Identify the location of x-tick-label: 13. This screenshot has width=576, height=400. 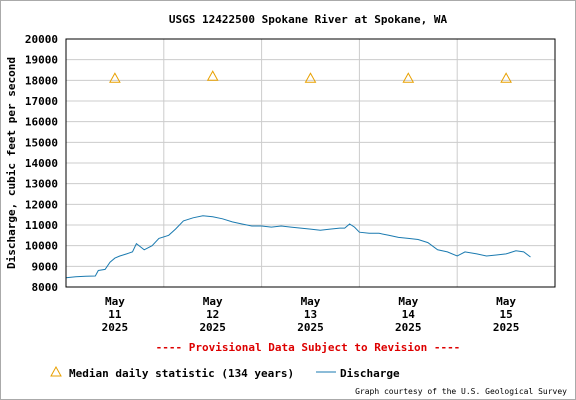
(310, 314).